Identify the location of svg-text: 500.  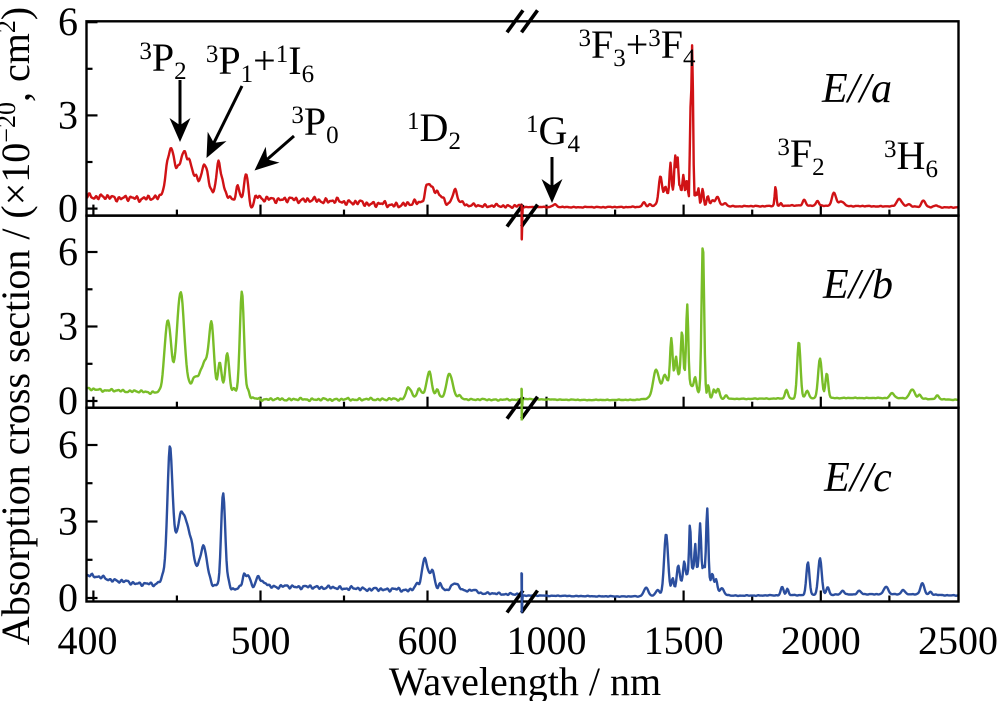
(261, 640).